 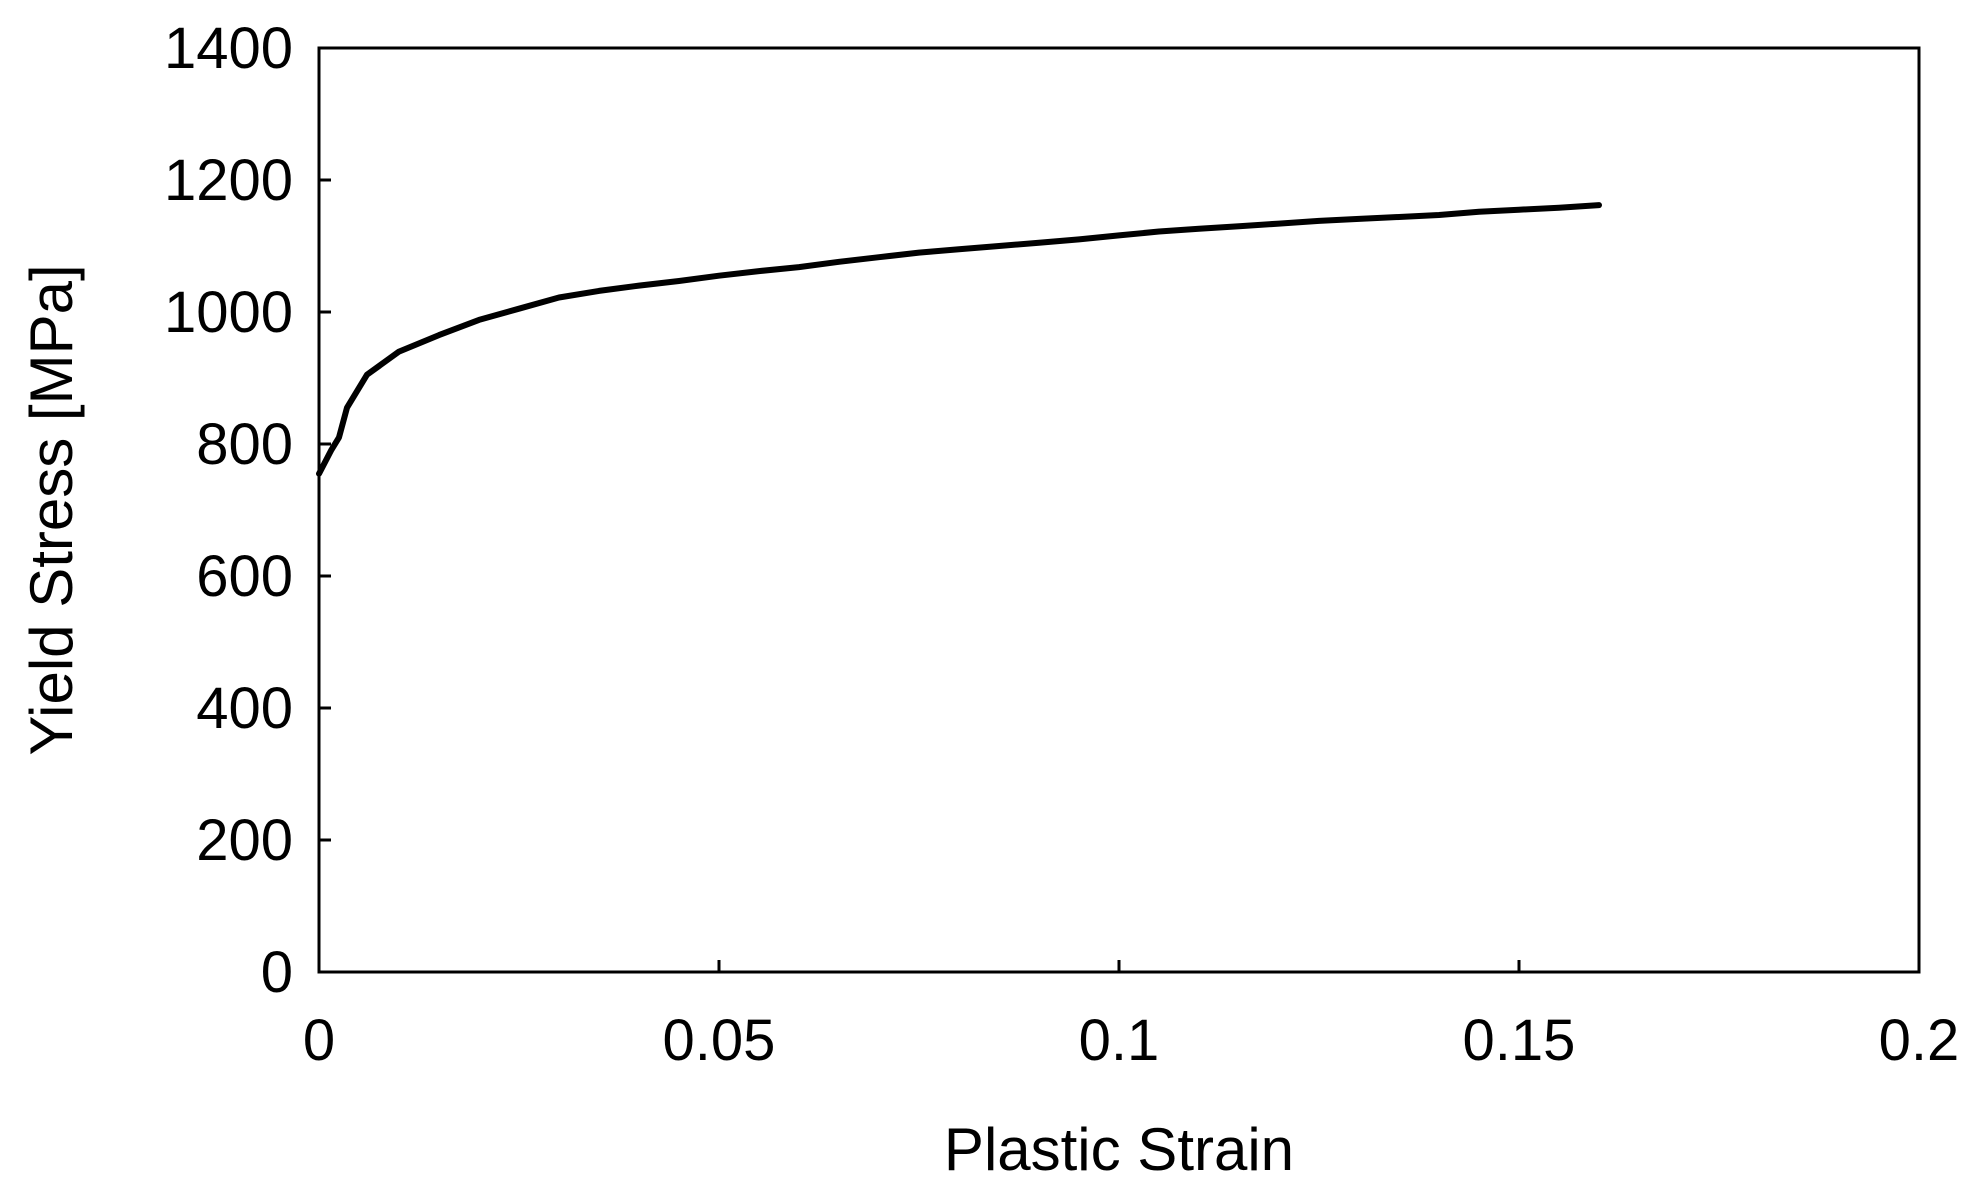 What do you see at coordinates (228, 180) in the screenshot?
I see `y-tick-label: 1200` at bounding box center [228, 180].